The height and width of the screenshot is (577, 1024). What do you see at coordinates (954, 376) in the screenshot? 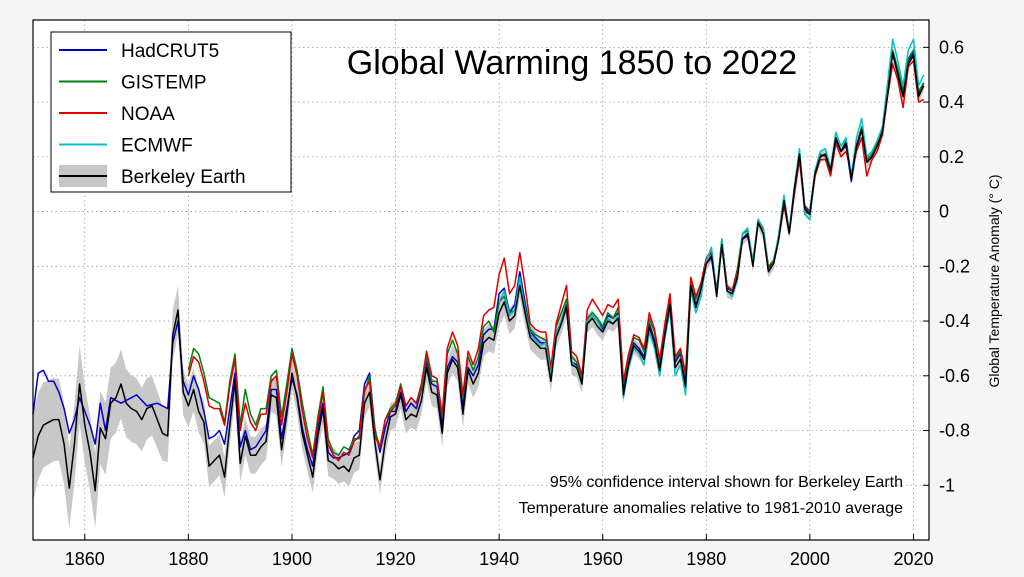
I see `y-tick-label: -0.6` at bounding box center [954, 376].